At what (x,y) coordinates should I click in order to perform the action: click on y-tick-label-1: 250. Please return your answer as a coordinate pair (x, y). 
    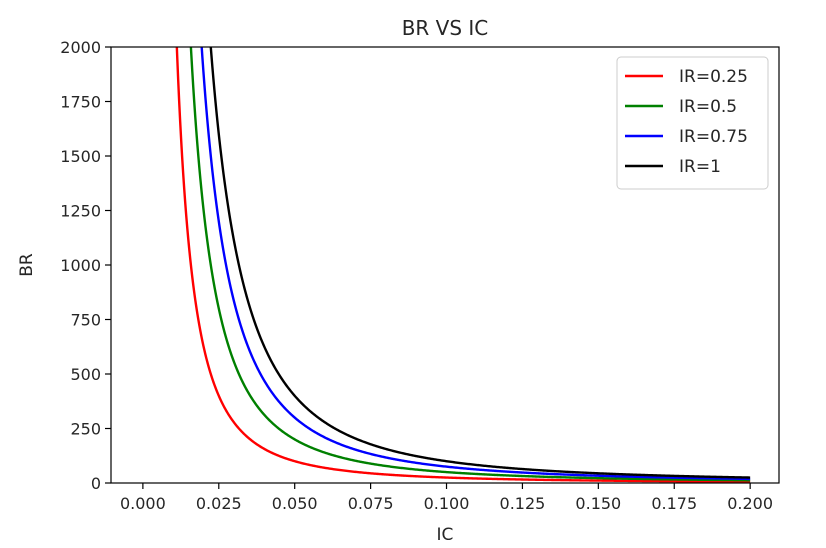
    Looking at the image, I should click on (85, 429).